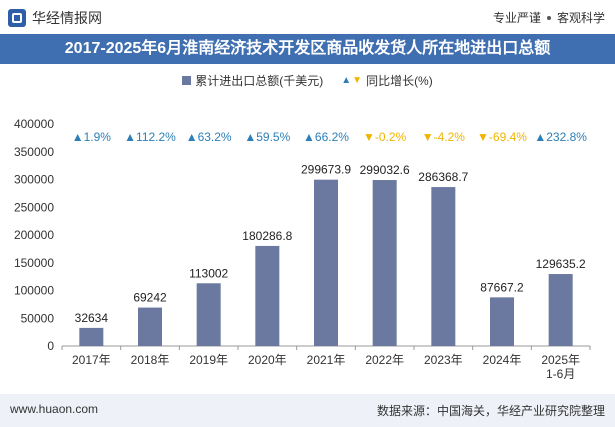  Describe the element at coordinates (38, 318) in the screenshot. I see `y-tick-label: 50000` at that location.